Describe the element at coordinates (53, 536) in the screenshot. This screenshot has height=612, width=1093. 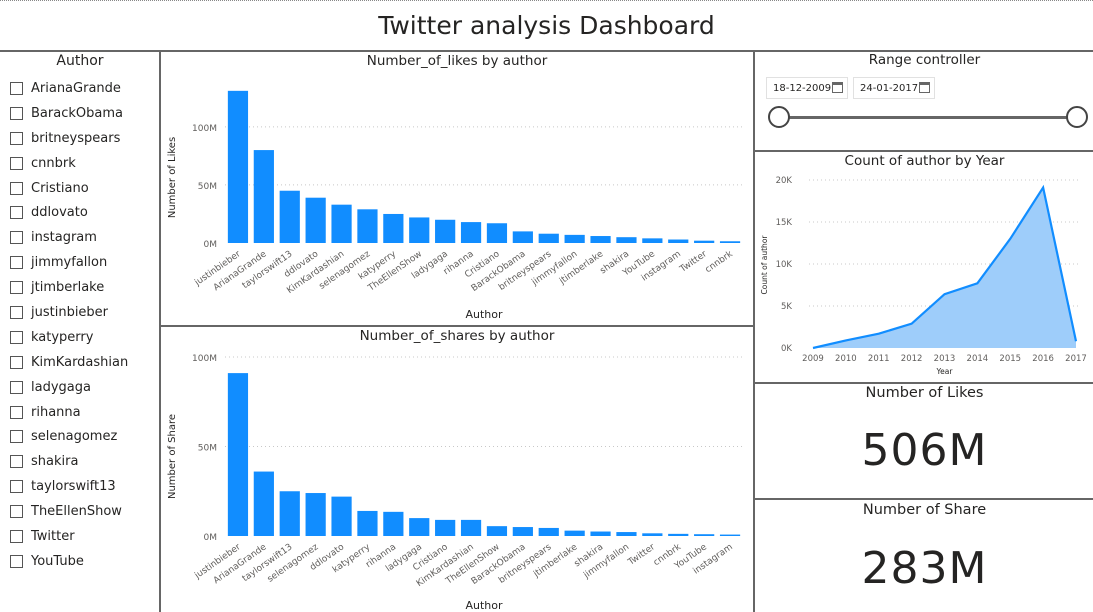
I see `author-slicer-item-label: Twitter` at that location.